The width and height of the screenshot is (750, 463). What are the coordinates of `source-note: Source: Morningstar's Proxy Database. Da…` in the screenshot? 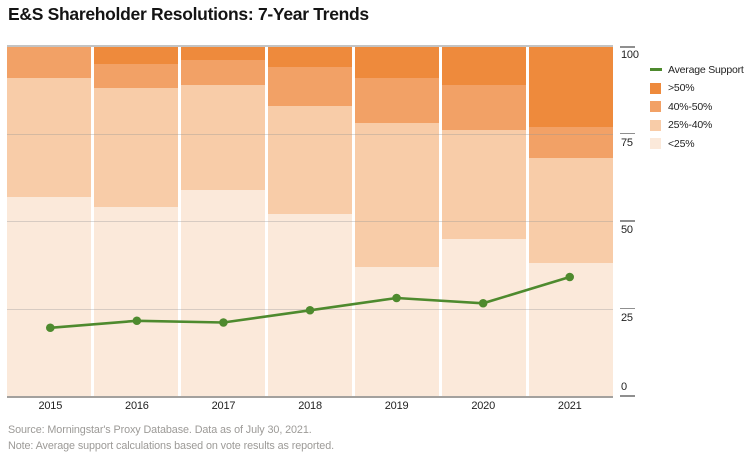 It's located at (160, 430).